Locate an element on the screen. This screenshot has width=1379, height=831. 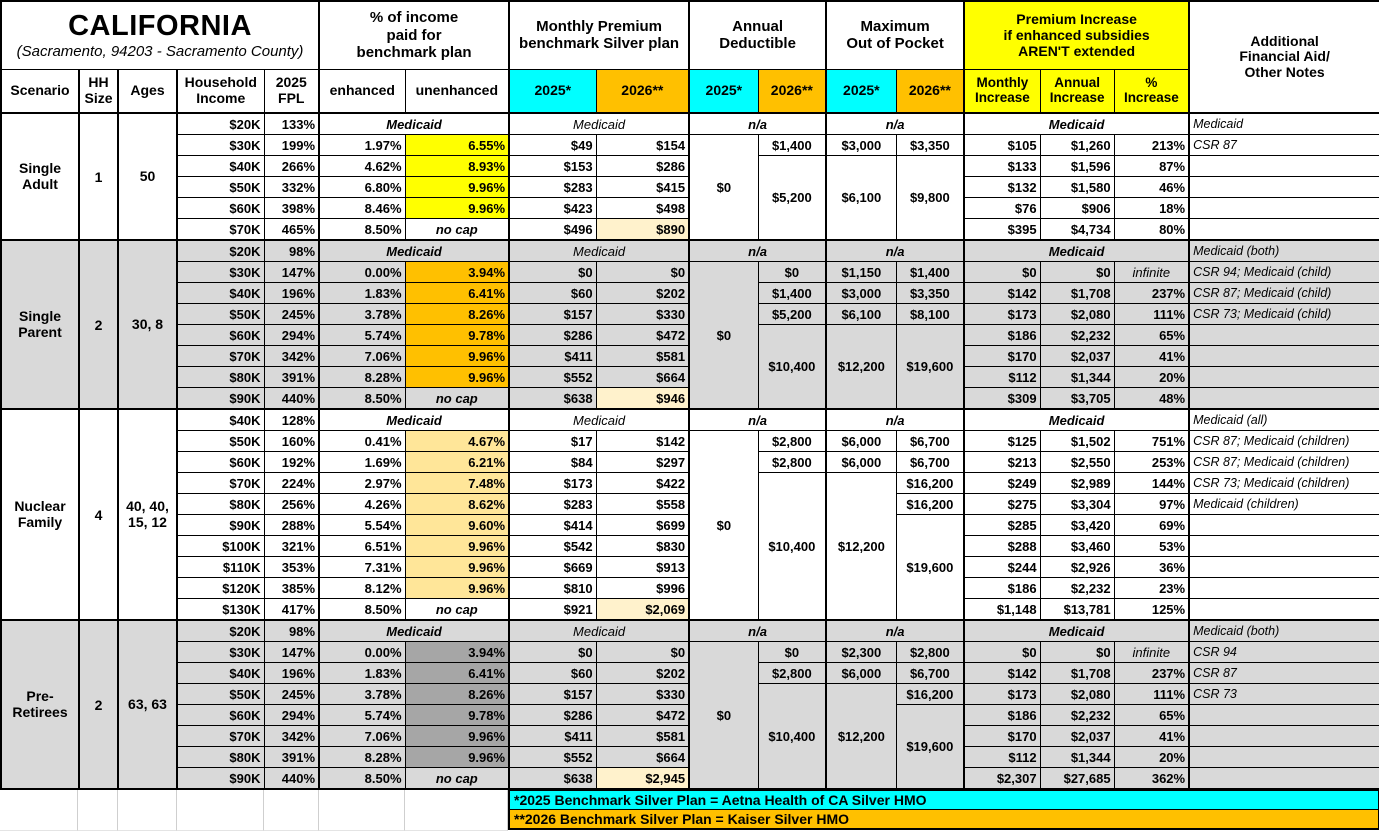
fpl: 147% is located at coordinates (292, 652).